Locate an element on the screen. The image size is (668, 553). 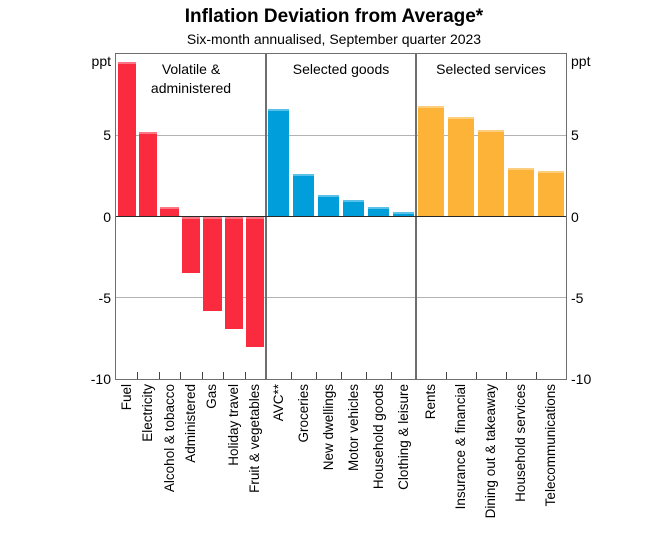
y-axis-tick-label-left: 0 is located at coordinates (107, 216).